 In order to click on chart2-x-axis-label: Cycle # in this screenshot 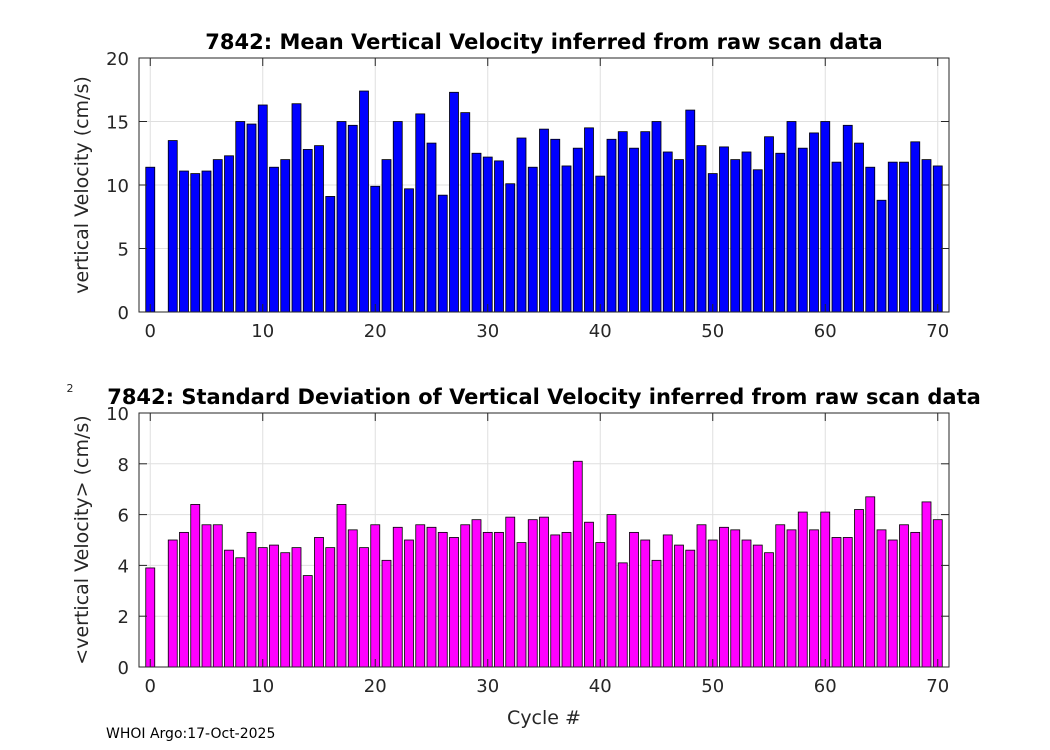, I will do `click(544, 718)`.